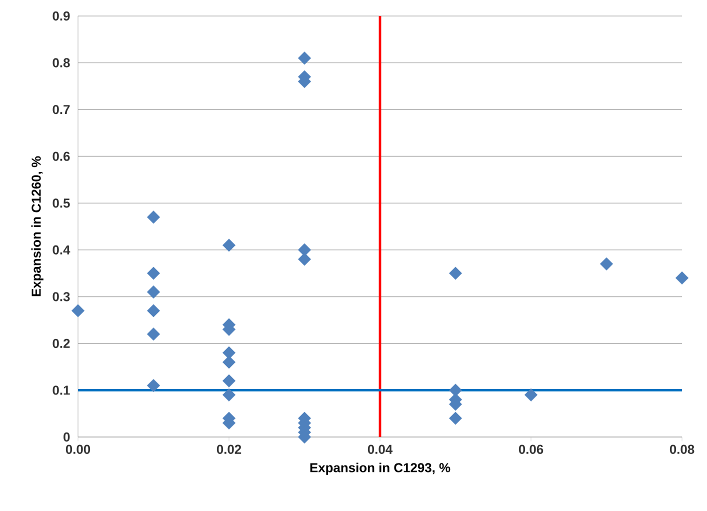 The width and height of the screenshot is (707, 511). Describe the element at coordinates (61, 203) in the screenshot. I see `y-tick-label: 0.5` at that location.